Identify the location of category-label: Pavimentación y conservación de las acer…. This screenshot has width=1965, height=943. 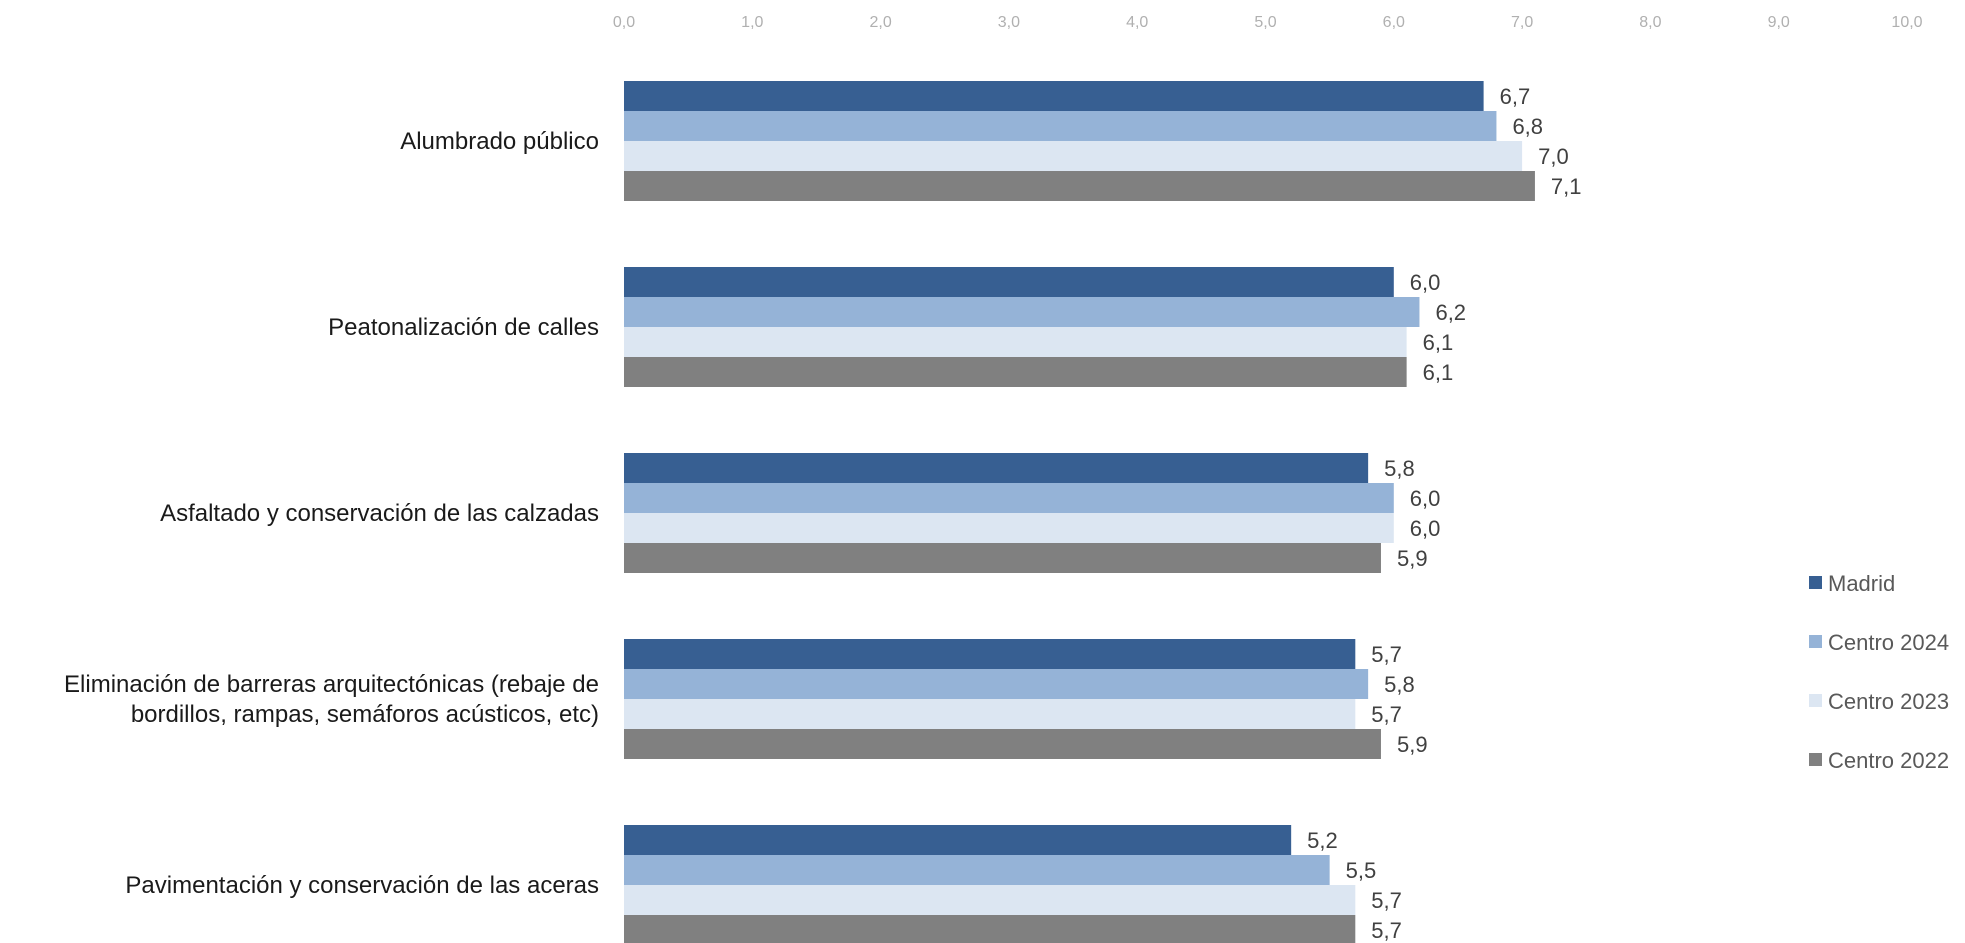
(362, 885).